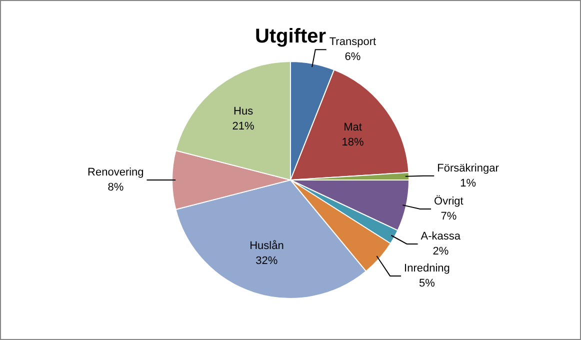 The height and width of the screenshot is (340, 581). What do you see at coordinates (427, 283) in the screenshot?
I see `data-label: 5%` at bounding box center [427, 283].